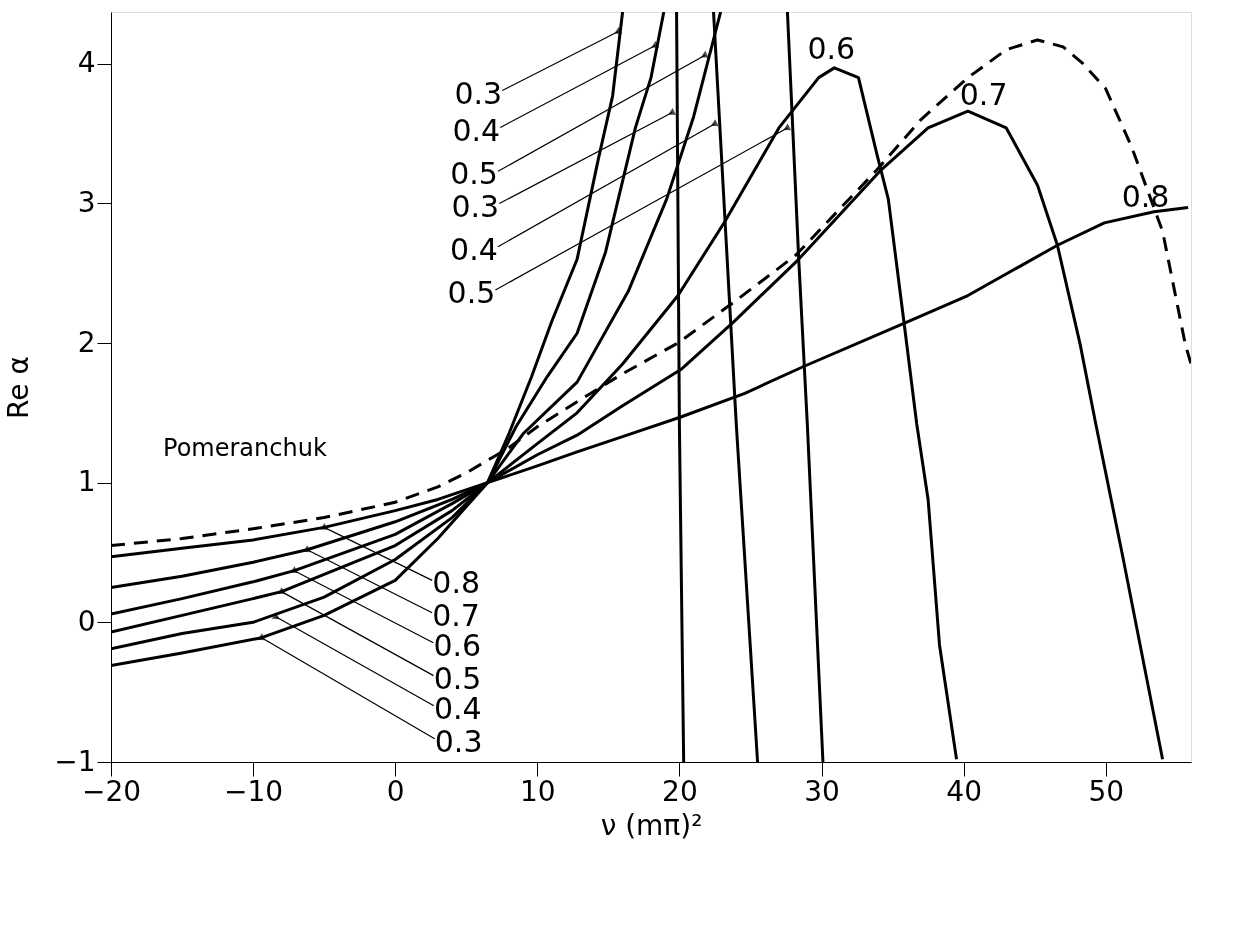 The height and width of the screenshot is (928, 1237). What do you see at coordinates (86, 63) in the screenshot?
I see `y-tick-label: 4` at bounding box center [86, 63].